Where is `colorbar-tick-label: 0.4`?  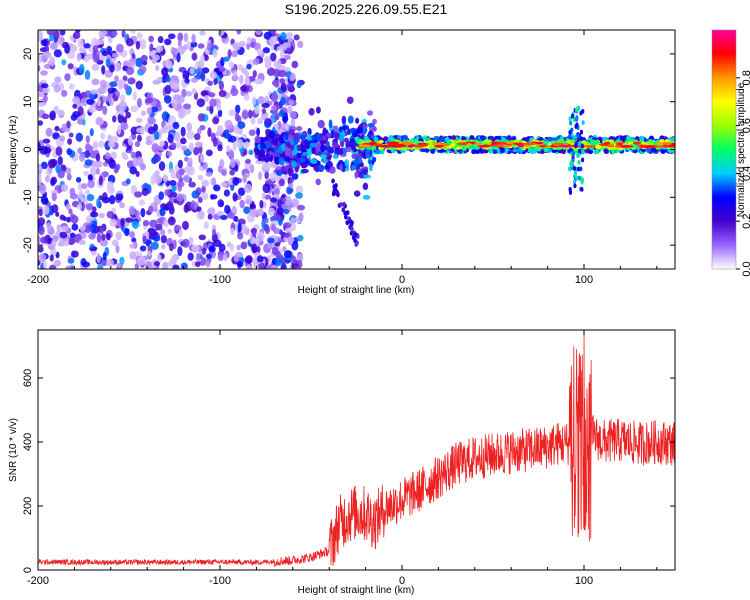
colorbar-tick-label: 0.4 is located at coordinates (745, 173).